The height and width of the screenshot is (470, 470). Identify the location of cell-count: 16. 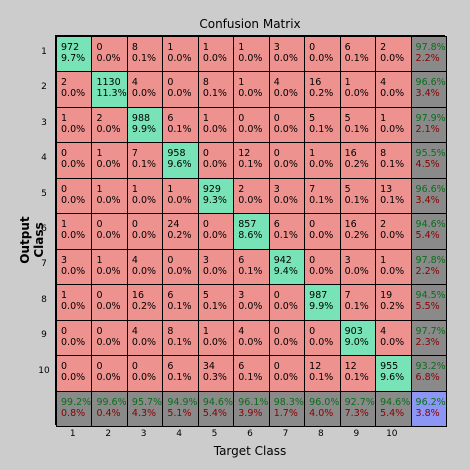
(315, 83).